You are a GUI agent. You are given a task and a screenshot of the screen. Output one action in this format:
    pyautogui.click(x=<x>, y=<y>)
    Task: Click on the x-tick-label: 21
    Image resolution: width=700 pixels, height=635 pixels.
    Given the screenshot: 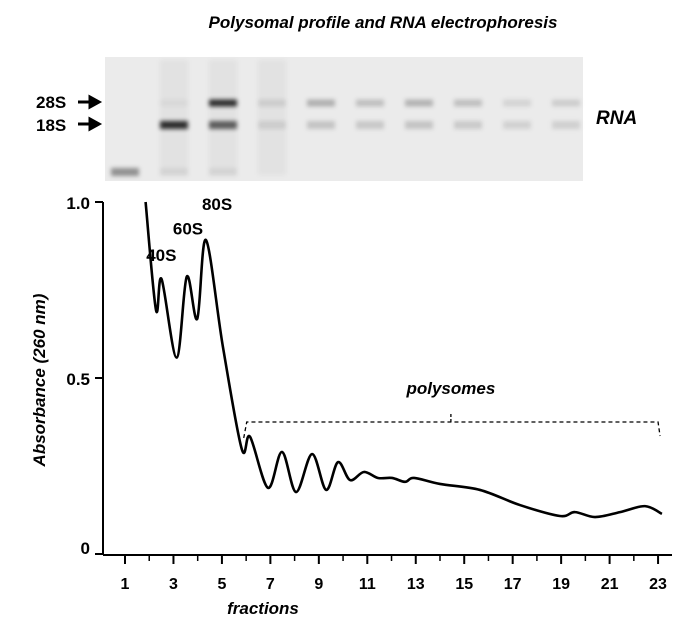 What is the action you would take?
    pyautogui.click(x=610, y=584)
    